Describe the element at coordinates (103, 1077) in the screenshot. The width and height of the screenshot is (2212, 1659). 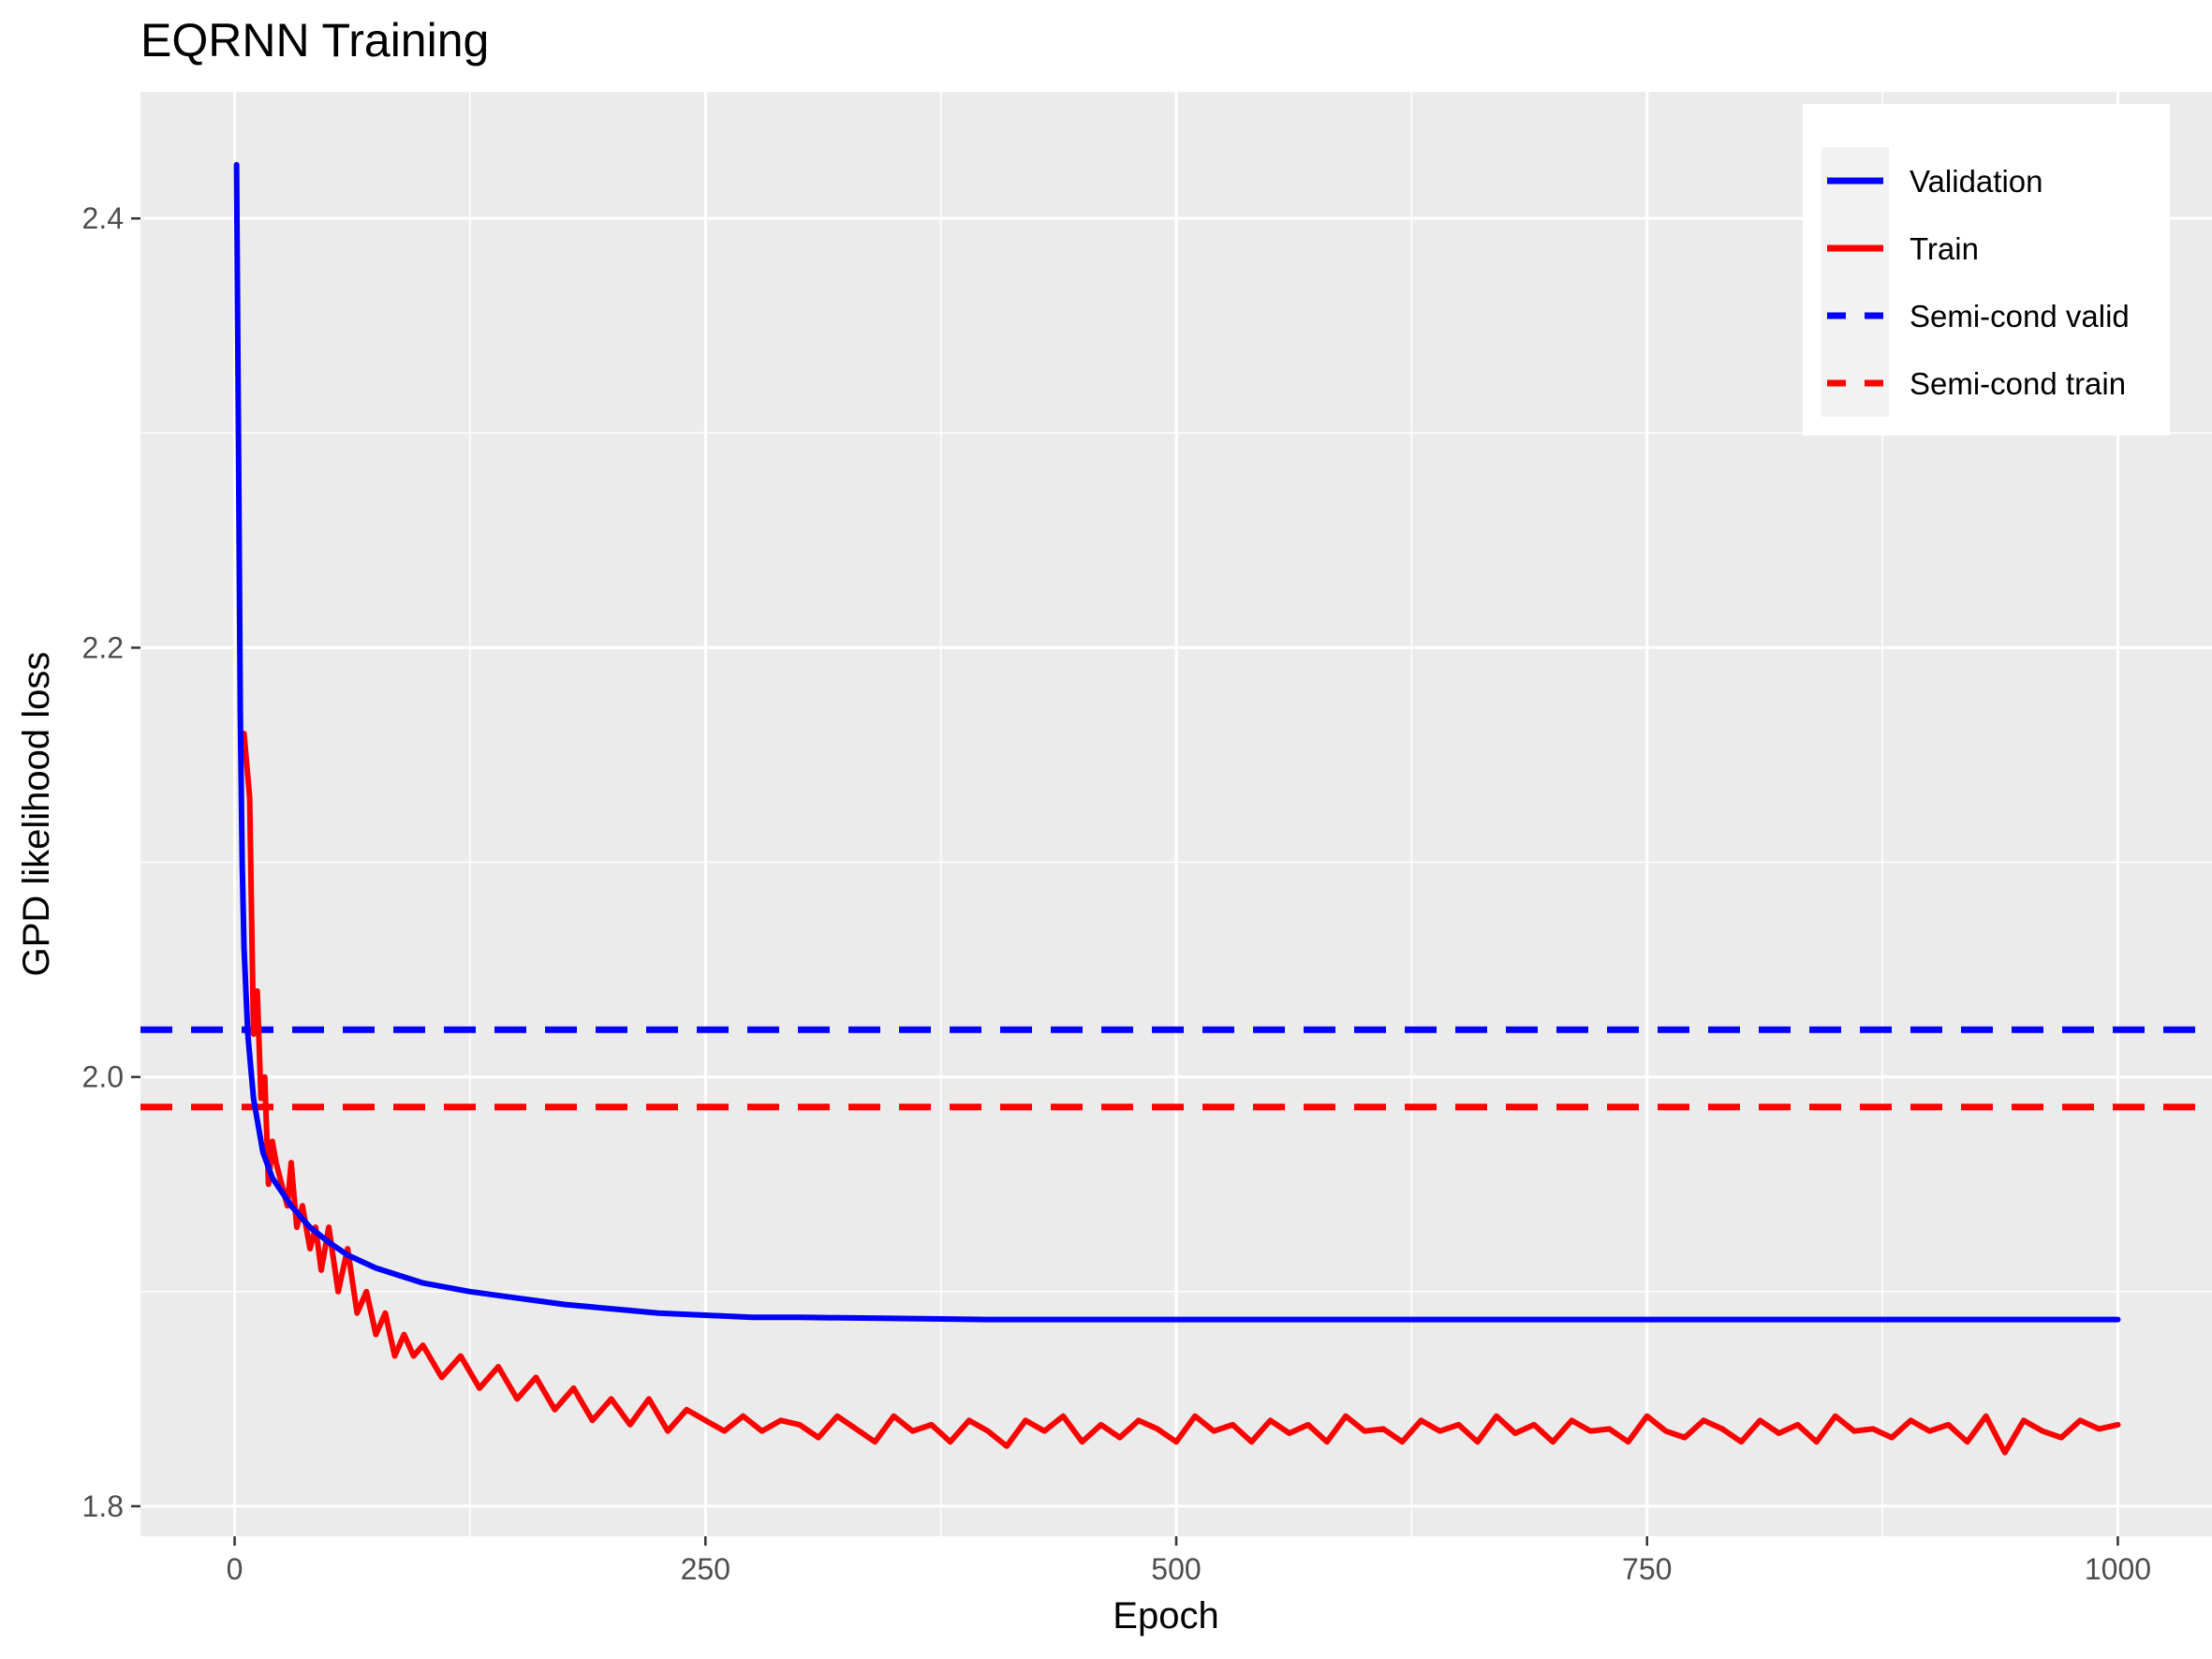
I see `y-tick-label: 2.0` at that location.